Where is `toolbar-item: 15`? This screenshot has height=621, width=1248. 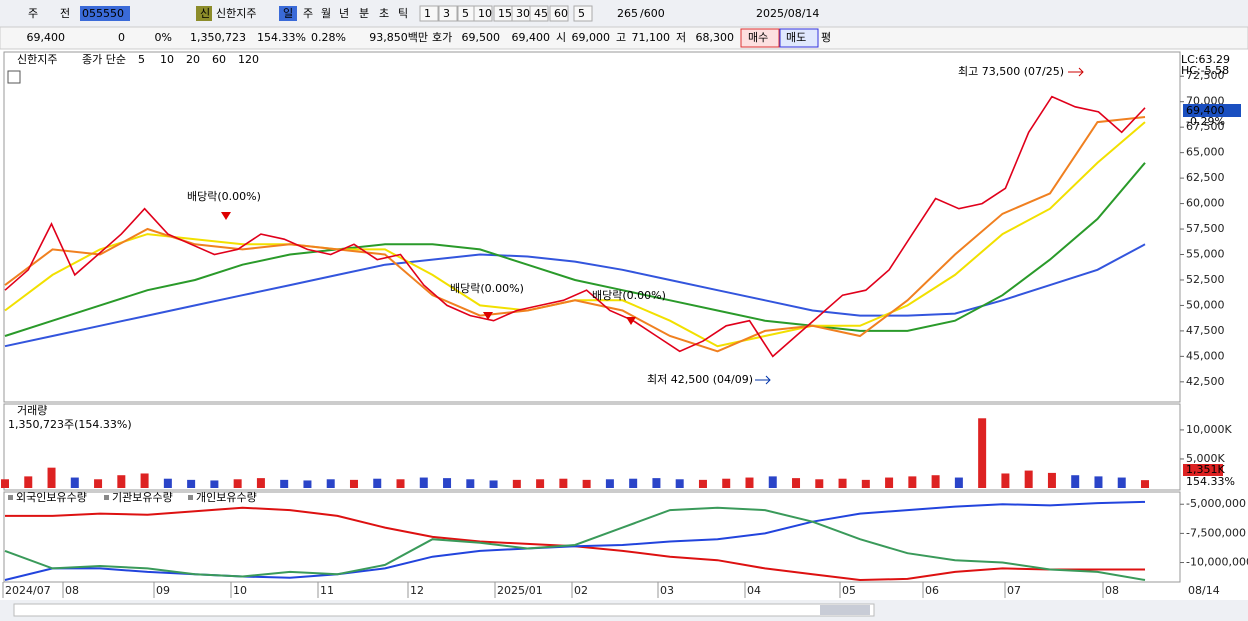 toolbar-item: 15 is located at coordinates (505, 13).